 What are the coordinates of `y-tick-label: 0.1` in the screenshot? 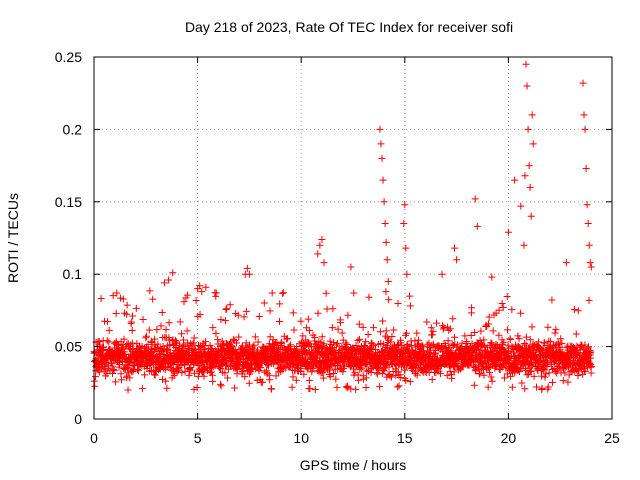 It's located at (73, 274).